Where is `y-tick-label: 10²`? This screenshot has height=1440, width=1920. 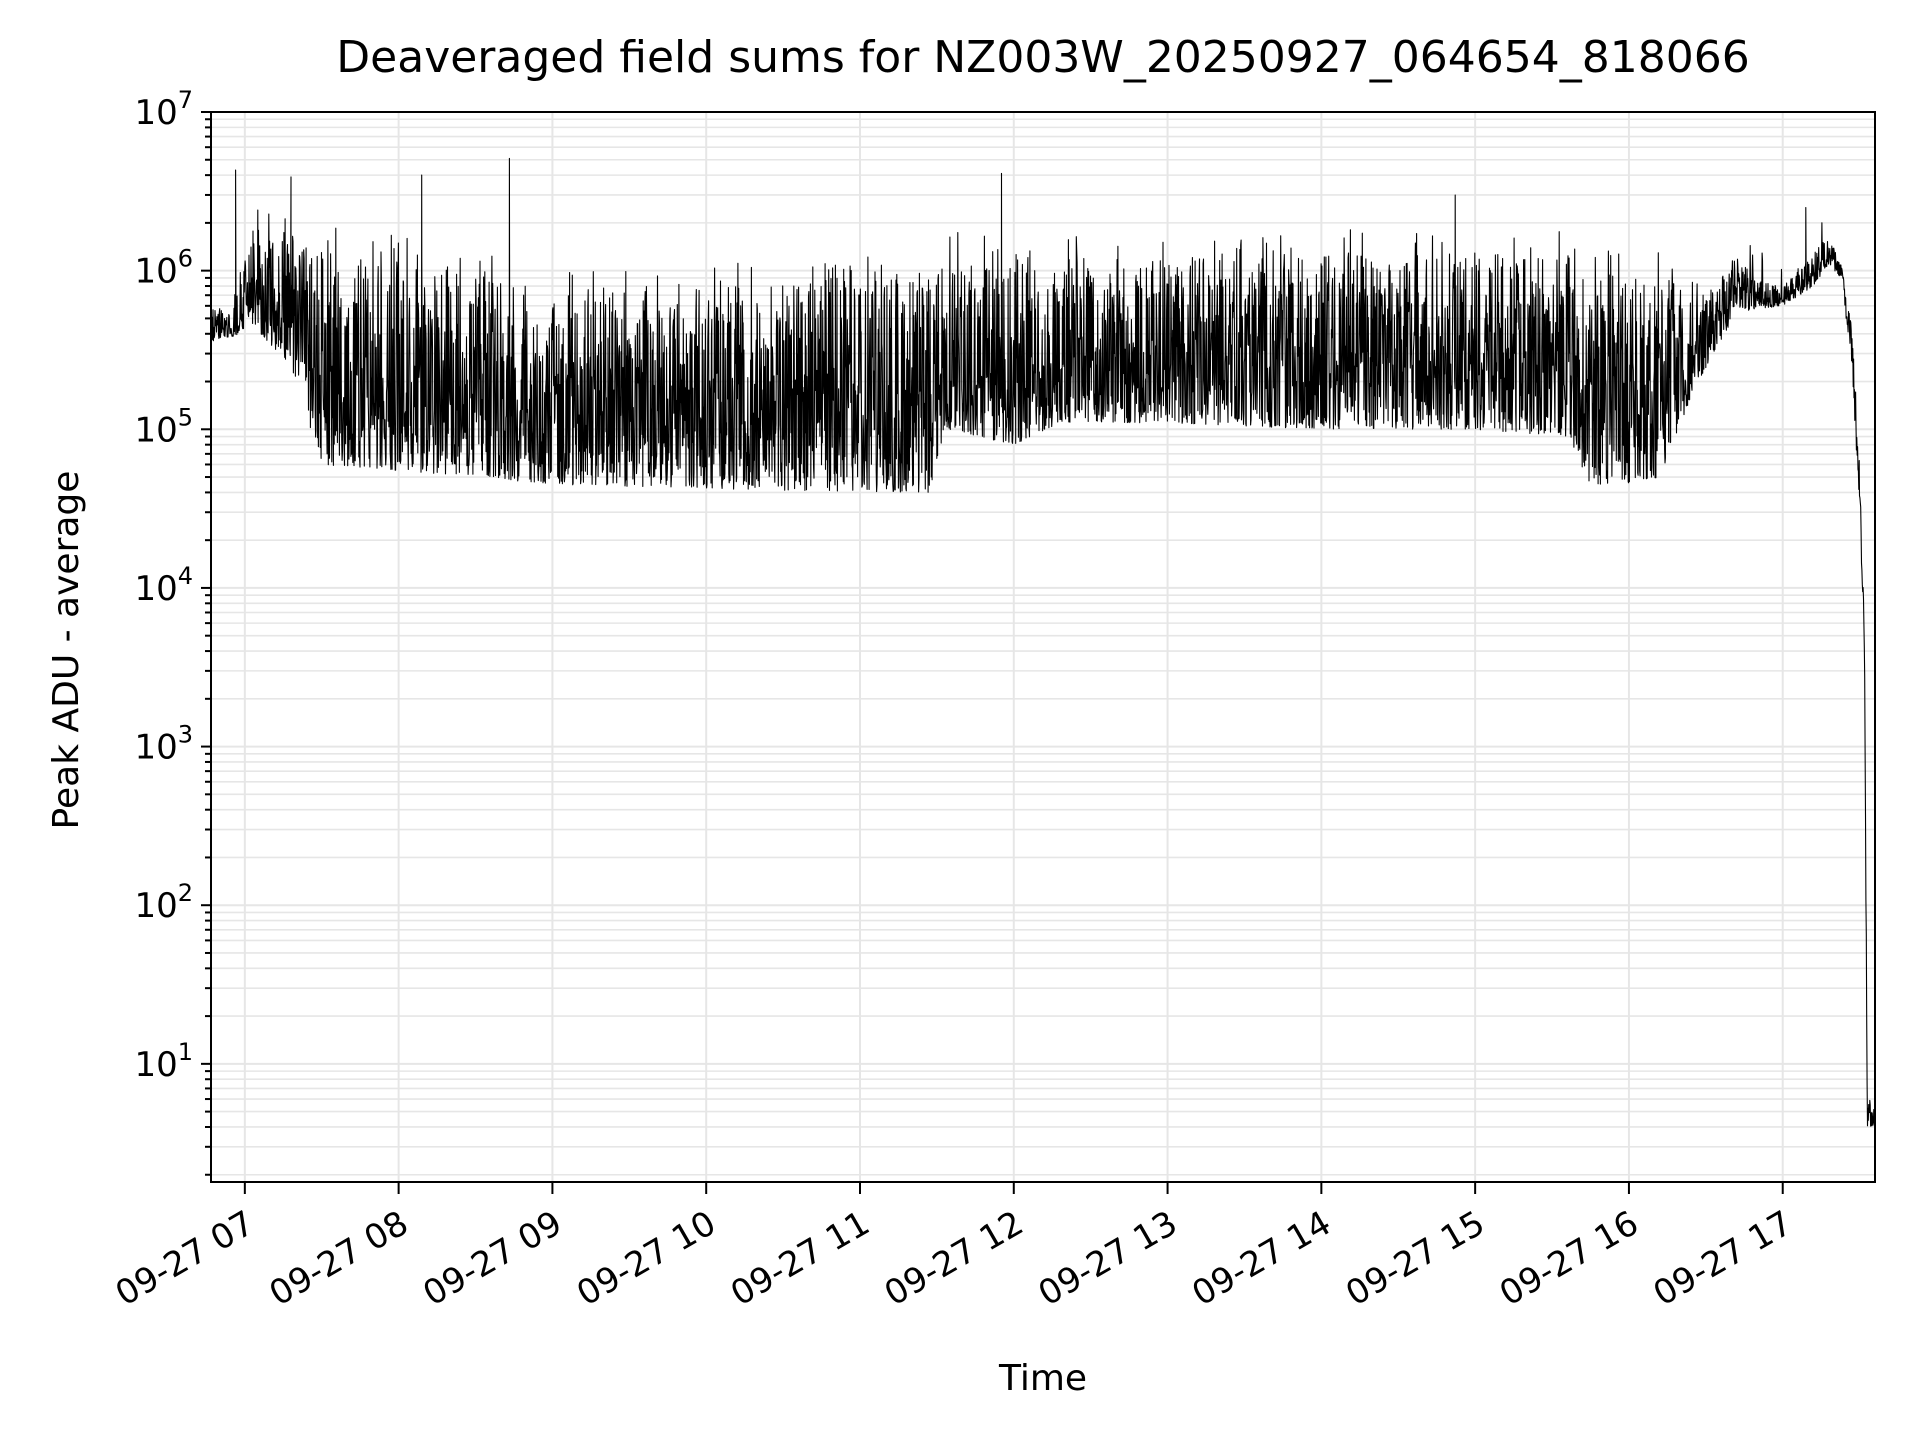
y-tick-label: 10² is located at coordinates (163, 902).